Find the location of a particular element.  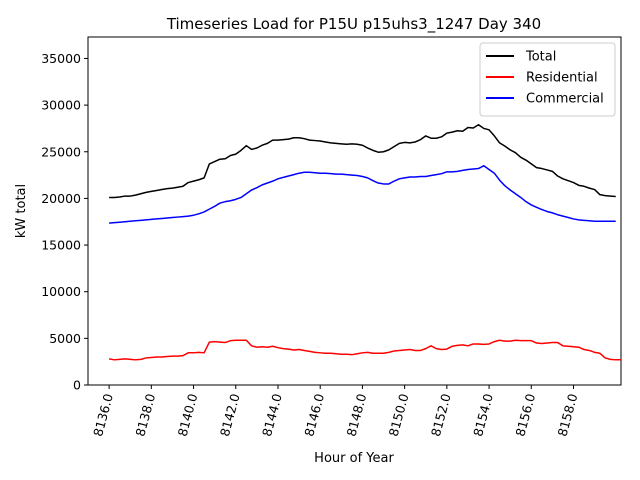

x-tick-label: 8150.0 is located at coordinates (399, 415).